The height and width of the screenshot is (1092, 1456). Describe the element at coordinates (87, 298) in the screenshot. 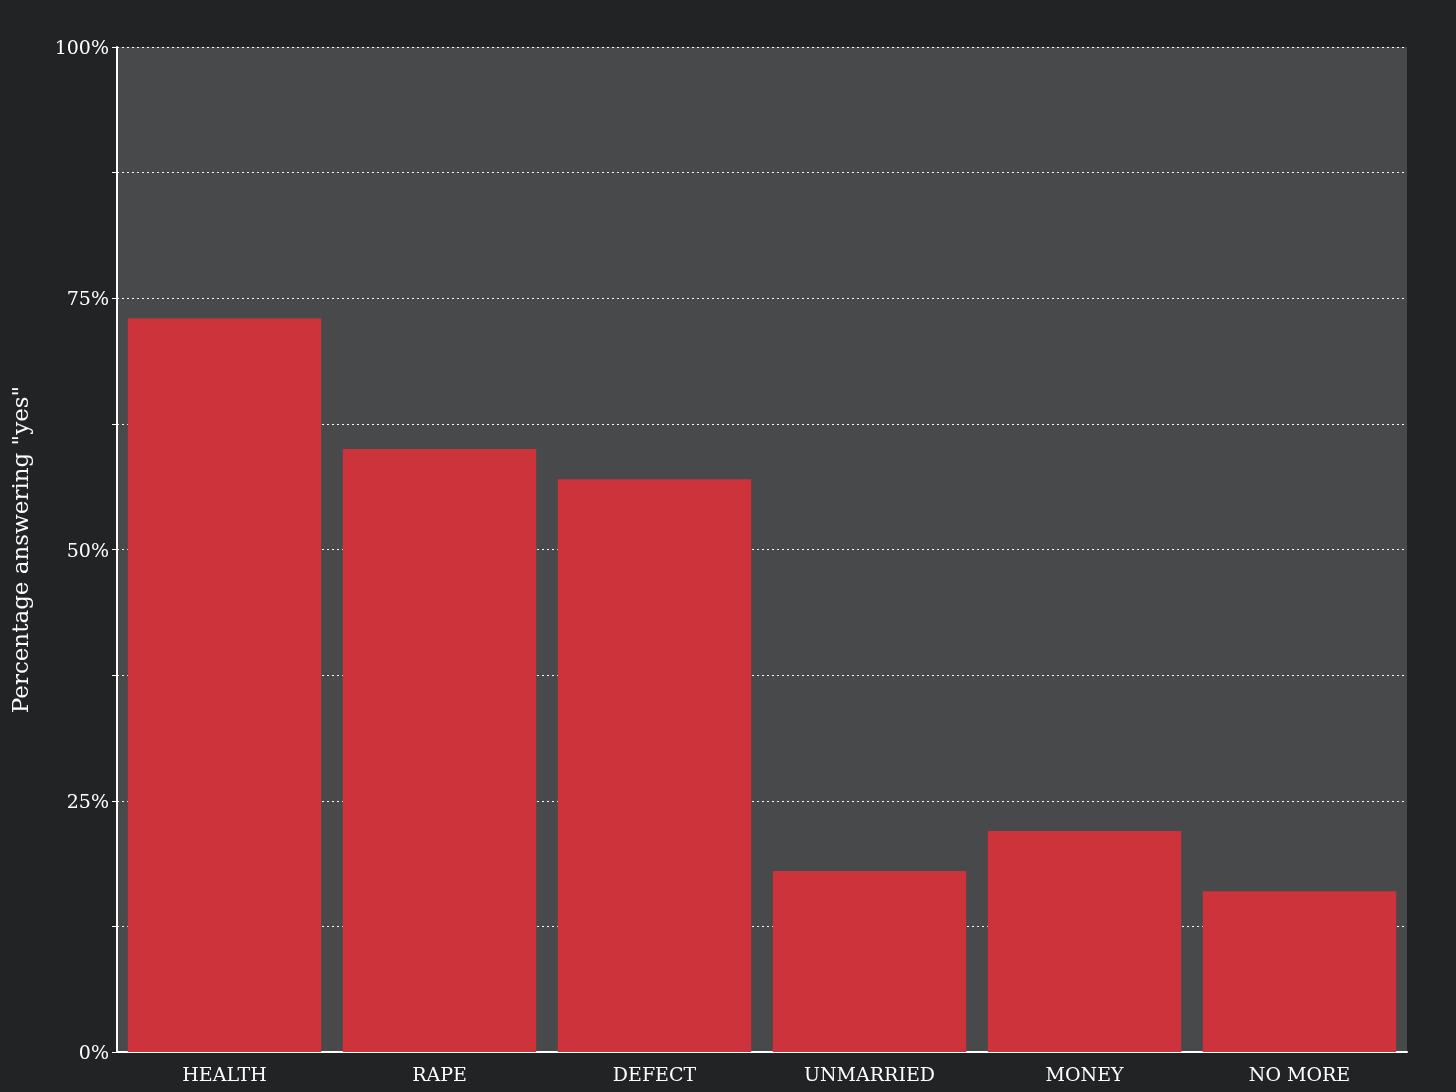

I see `y-tick-label: 75%` at that location.